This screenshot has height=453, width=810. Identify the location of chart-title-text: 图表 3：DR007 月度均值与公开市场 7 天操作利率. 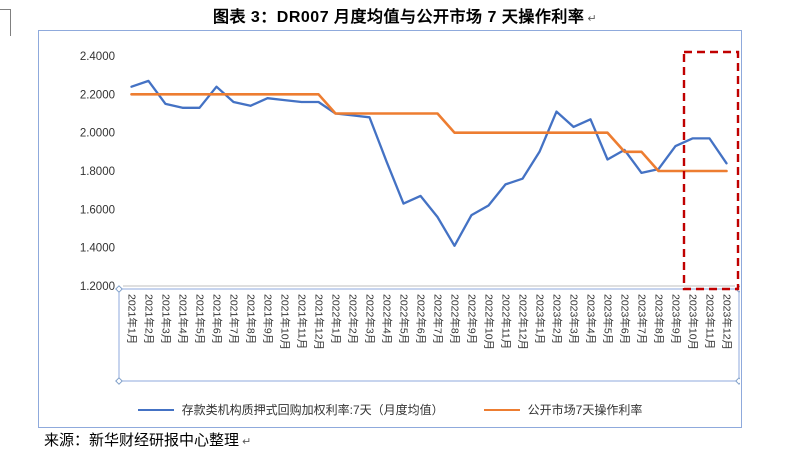
(398, 17).